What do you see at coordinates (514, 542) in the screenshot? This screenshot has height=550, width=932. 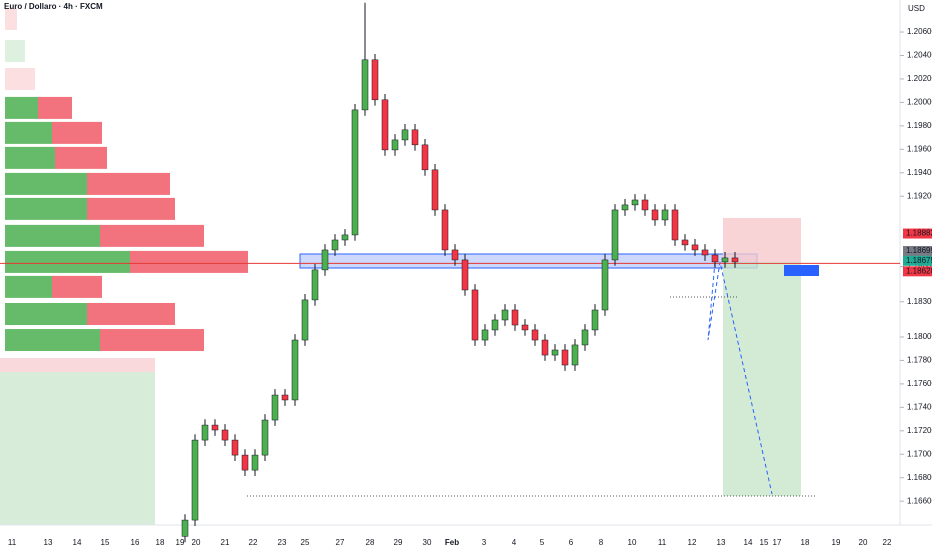 I see `x-tick-label: 4` at bounding box center [514, 542].